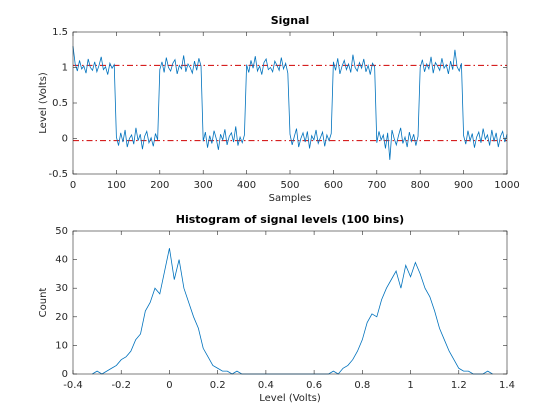 The image size is (560, 420). Describe the element at coordinates (73, 385) in the screenshot. I see `x-tick-label: -0.4` at that location.